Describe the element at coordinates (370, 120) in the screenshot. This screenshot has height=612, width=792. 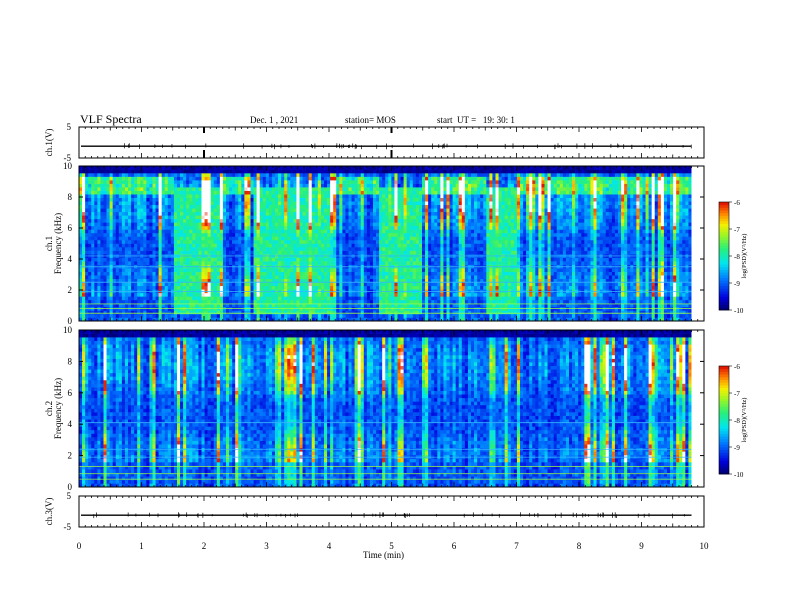
I see `station-label: station= MOS` at that location.